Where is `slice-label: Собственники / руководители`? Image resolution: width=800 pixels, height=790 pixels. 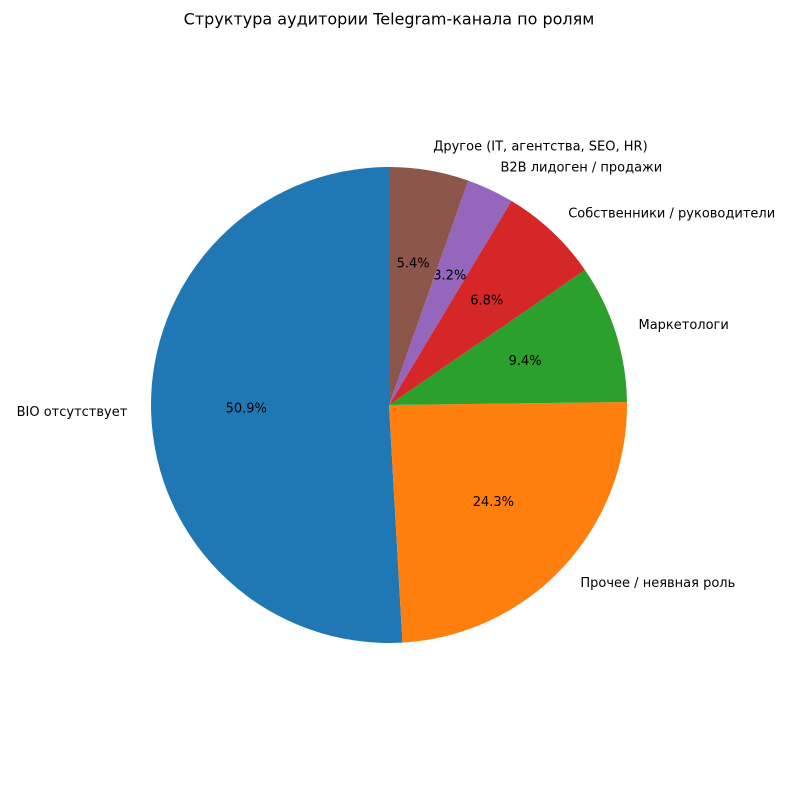 slice-label: Собственники / руководители is located at coordinates (671, 214).